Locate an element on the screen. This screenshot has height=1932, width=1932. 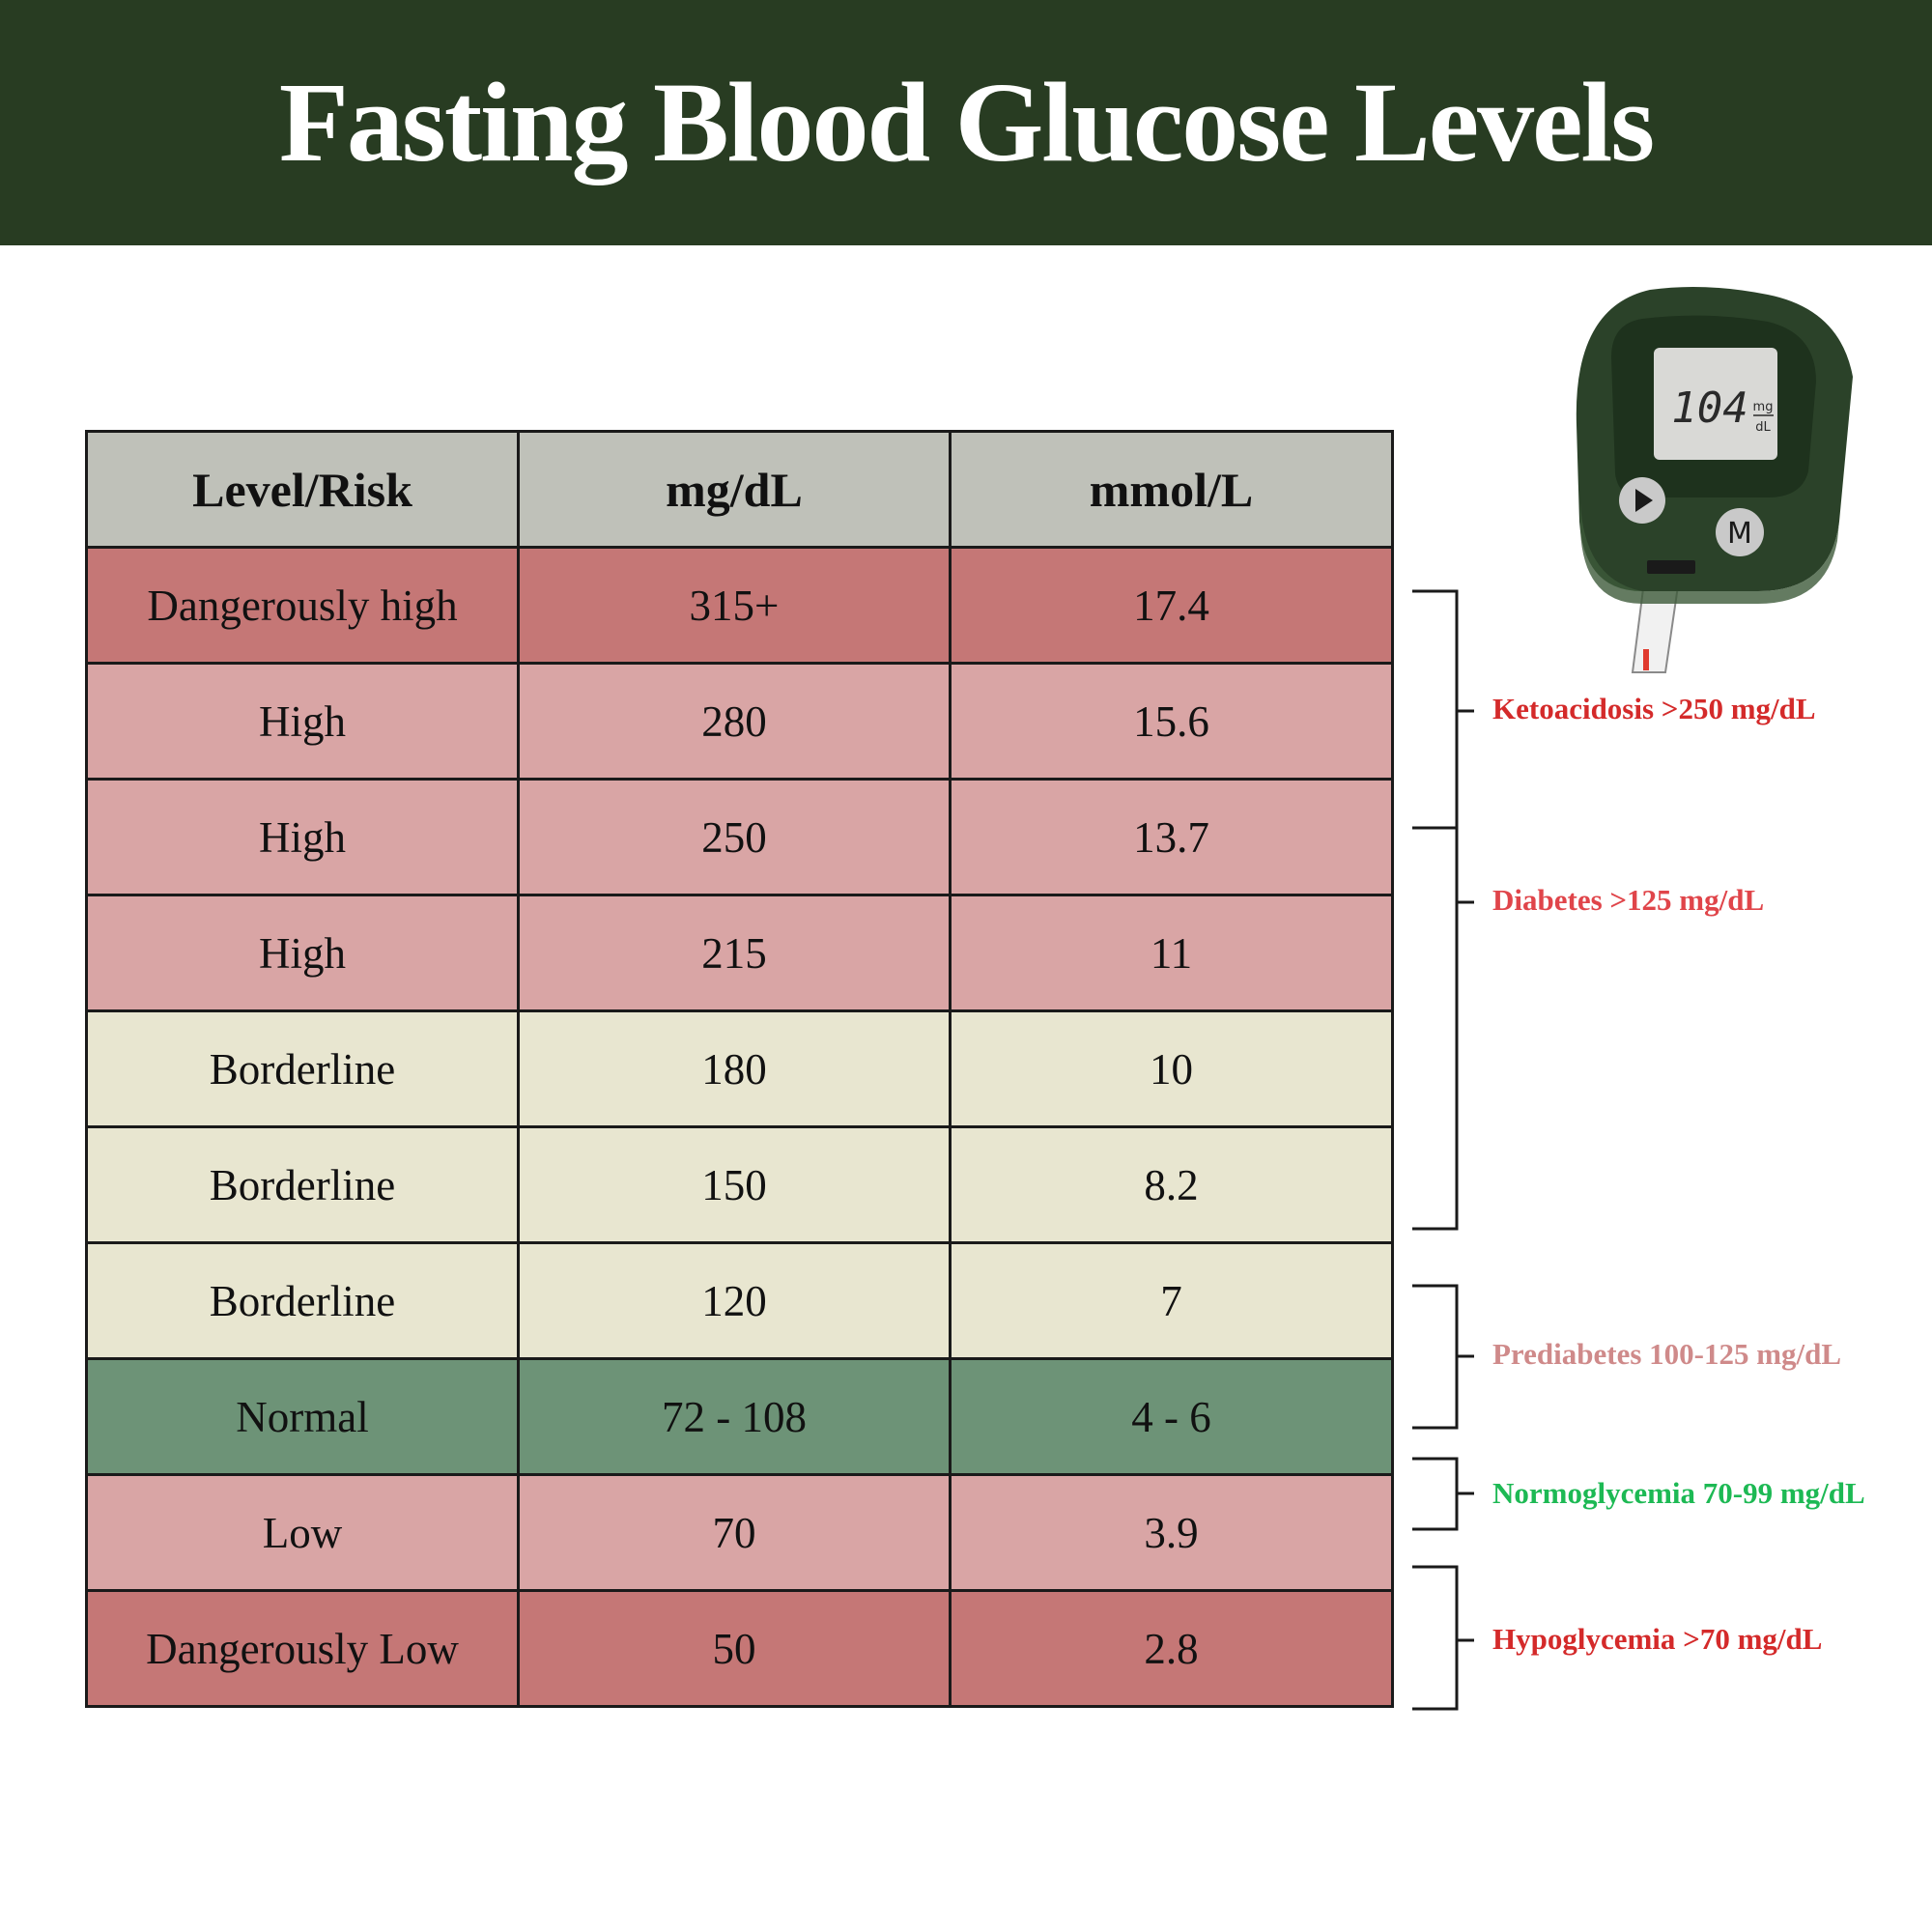
table-row: Borderline 120 7 is located at coordinates (739, 1300).